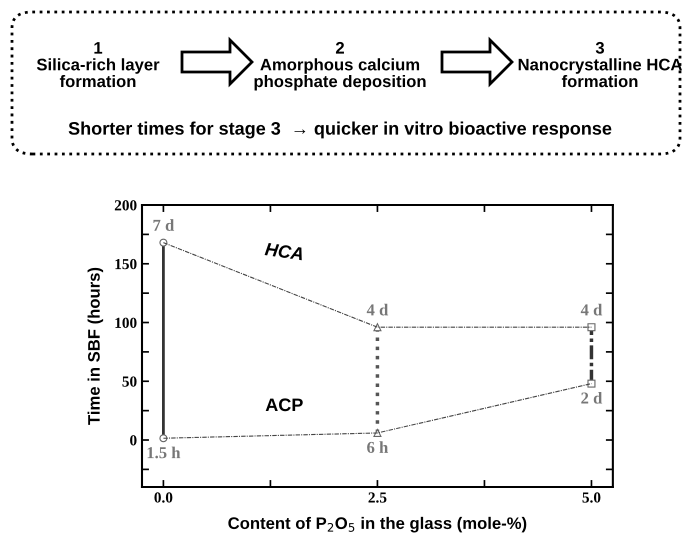  I want to click on x-axis-title: Content of P$_{2}$O$_{5}$ in the glass (mole-%), so click(377, 524).